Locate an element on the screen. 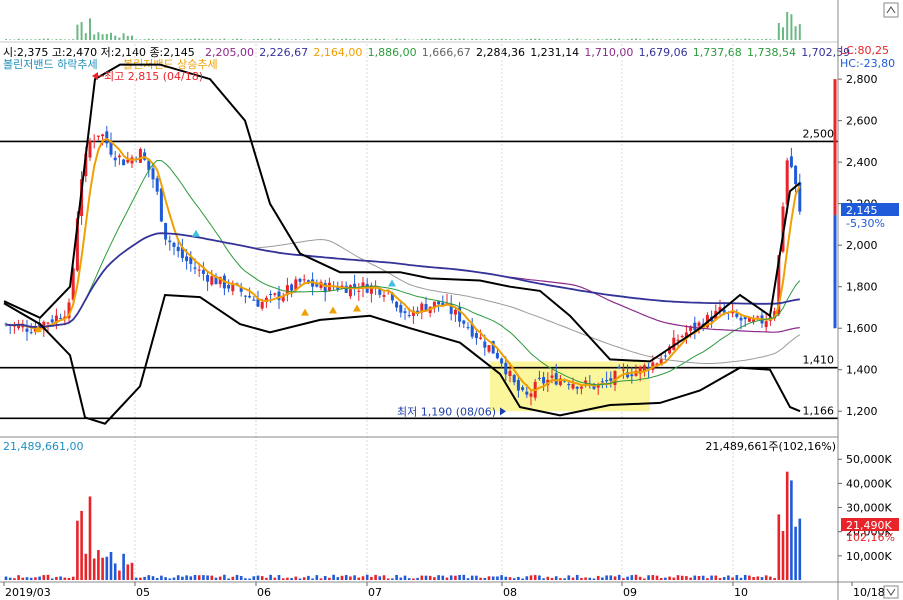 The width and height of the screenshot is (903, 600). panel-scroll-icons is located at coordinates (891, 300).